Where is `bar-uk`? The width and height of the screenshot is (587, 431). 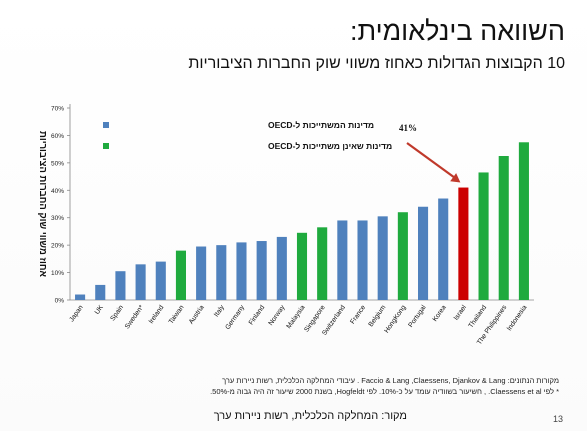 bar-uk is located at coordinates (100, 292).